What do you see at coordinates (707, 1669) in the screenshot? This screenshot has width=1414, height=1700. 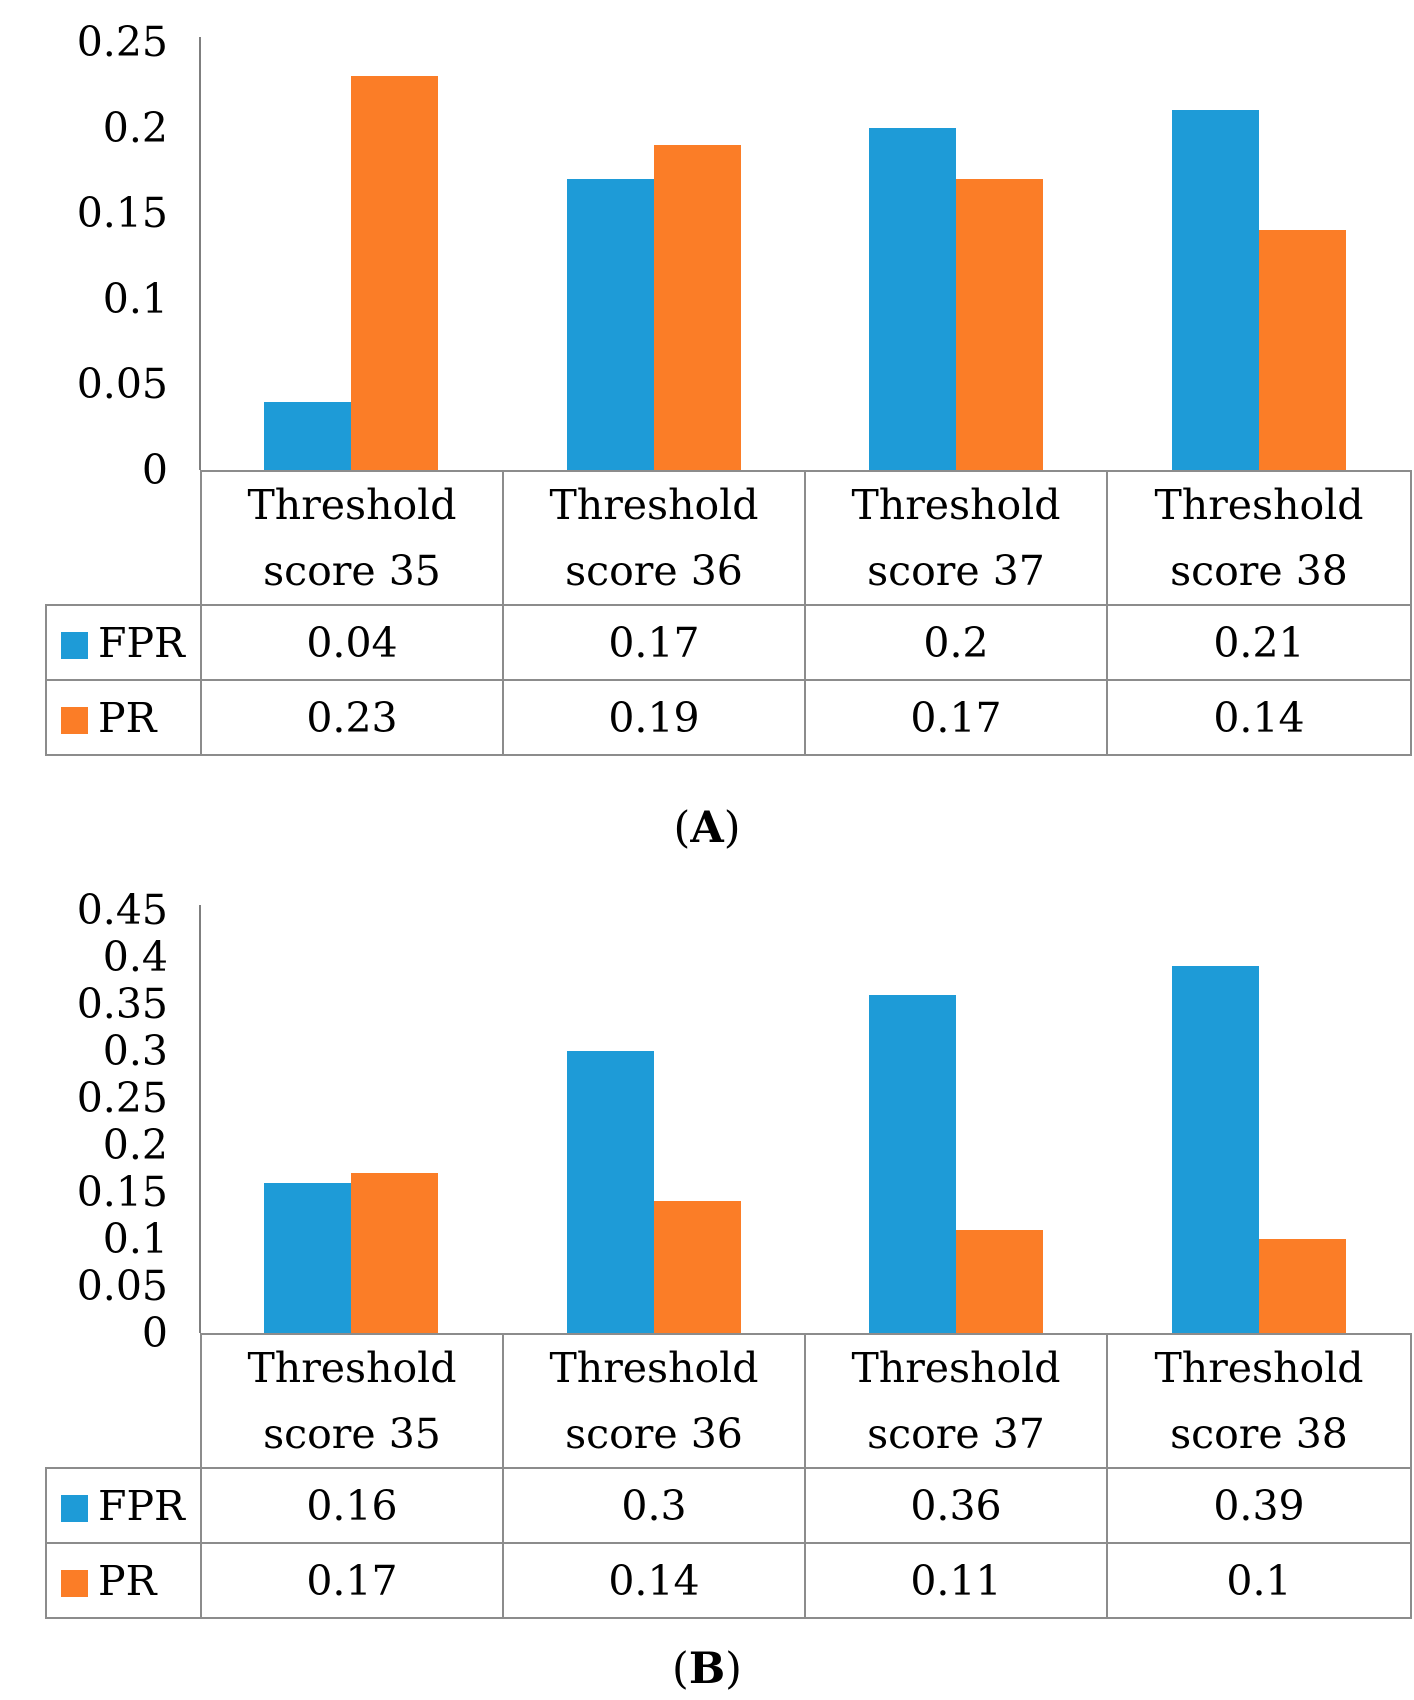 I see `panel-b-caption: (B)` at bounding box center [707, 1669].